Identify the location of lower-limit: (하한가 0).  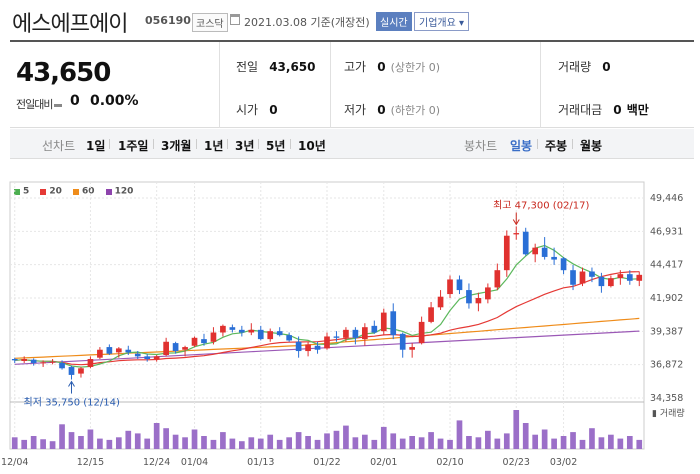
(415, 110).